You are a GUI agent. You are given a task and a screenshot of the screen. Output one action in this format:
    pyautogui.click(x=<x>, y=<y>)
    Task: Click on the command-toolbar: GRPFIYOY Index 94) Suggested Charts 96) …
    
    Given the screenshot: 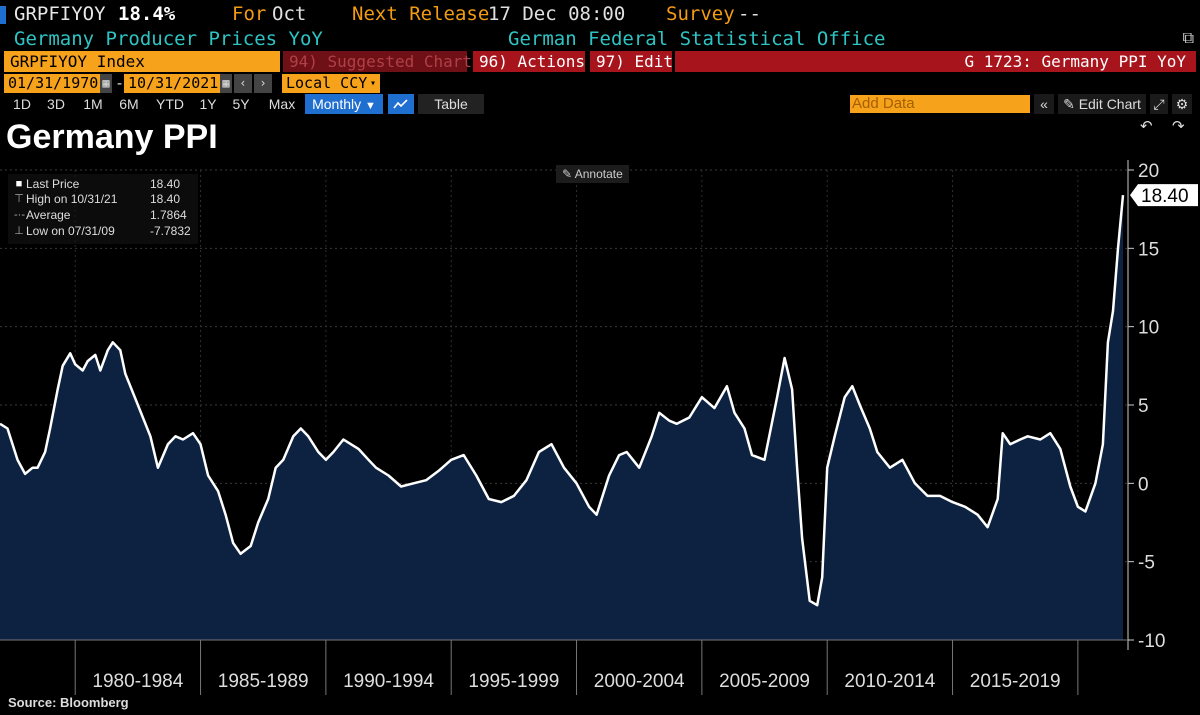 What is the action you would take?
    pyautogui.click(x=600, y=61)
    